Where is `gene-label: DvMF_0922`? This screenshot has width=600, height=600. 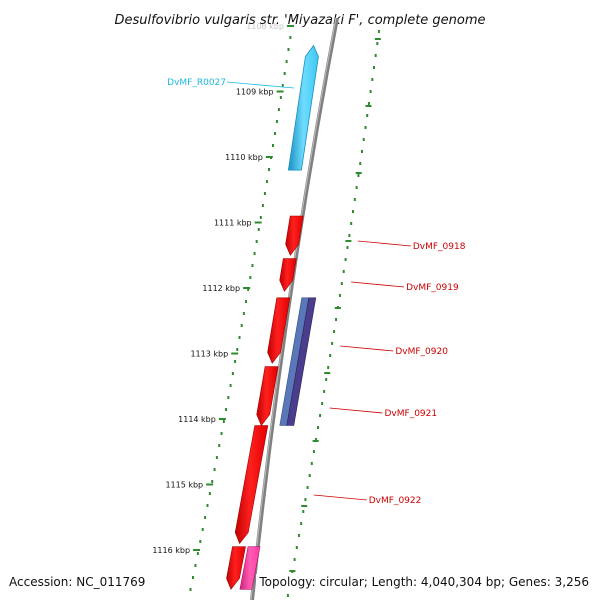
gene-label: DvMF_0922 is located at coordinates (395, 501).